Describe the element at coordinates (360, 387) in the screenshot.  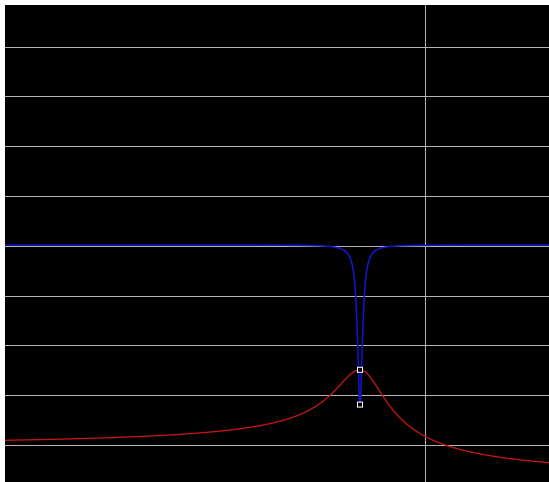
I see `marker-layer` at that location.